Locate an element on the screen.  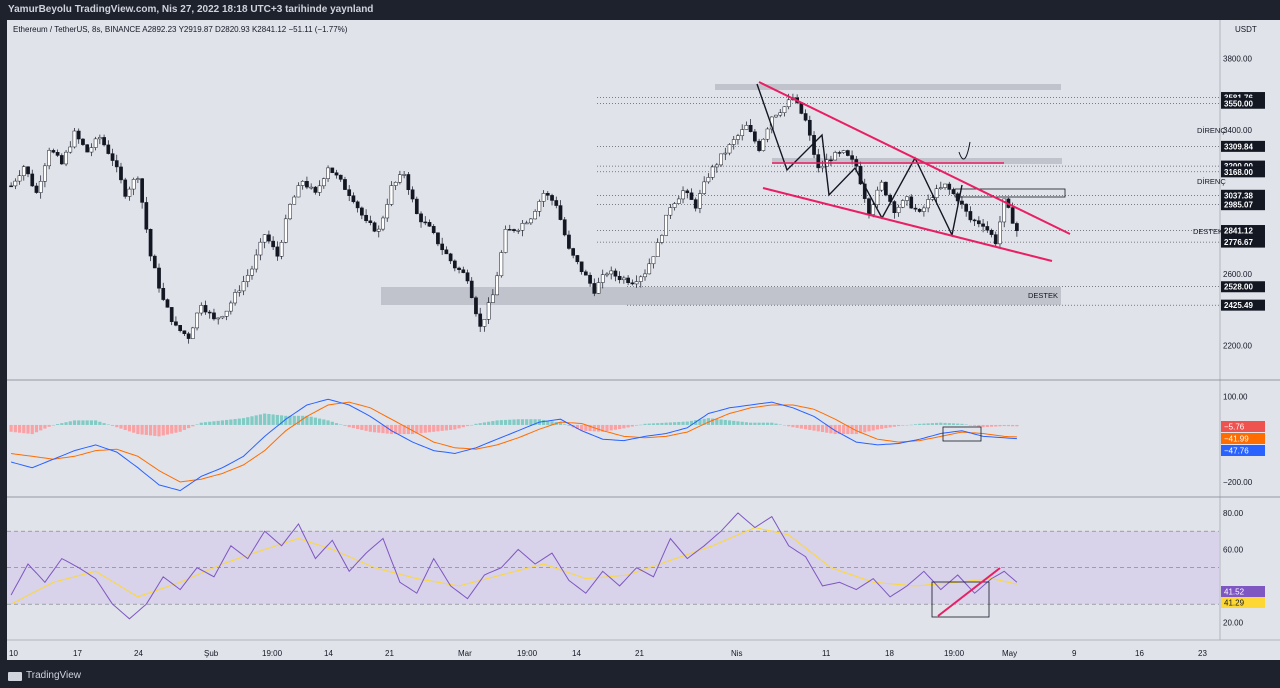
wave-pattern-line is located at coordinates (859, 160).